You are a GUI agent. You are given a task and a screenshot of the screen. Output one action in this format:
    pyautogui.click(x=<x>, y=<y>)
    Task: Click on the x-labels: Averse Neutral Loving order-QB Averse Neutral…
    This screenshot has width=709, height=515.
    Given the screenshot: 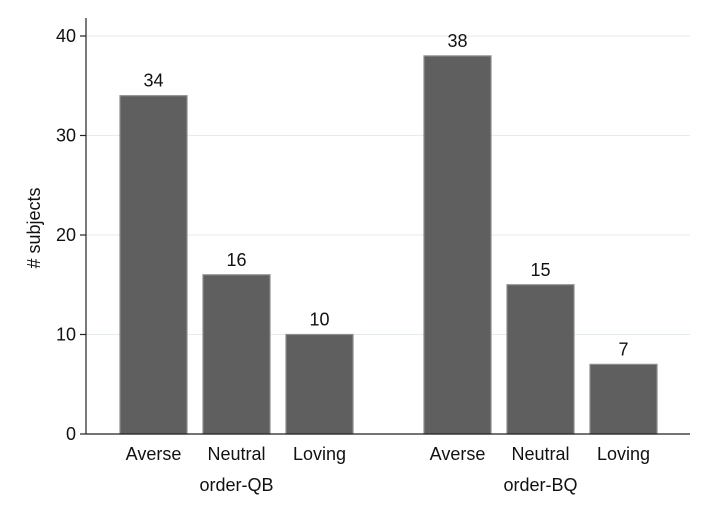 What is the action you would take?
    pyautogui.click(x=388, y=469)
    